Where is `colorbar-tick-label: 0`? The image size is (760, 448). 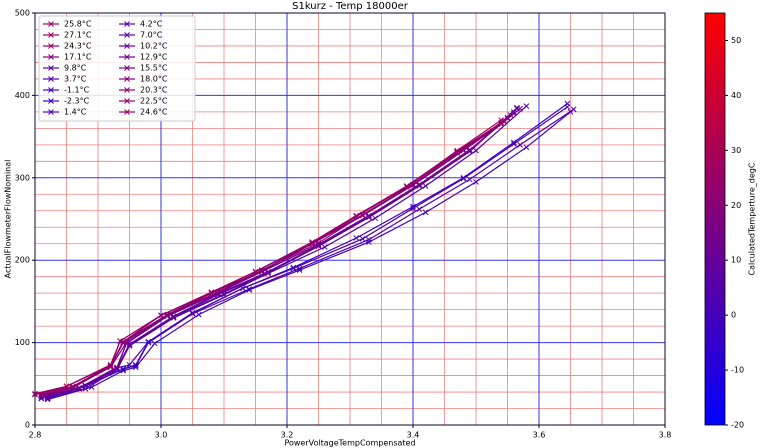
colorbar-tick-label: 0 is located at coordinates (733, 315).